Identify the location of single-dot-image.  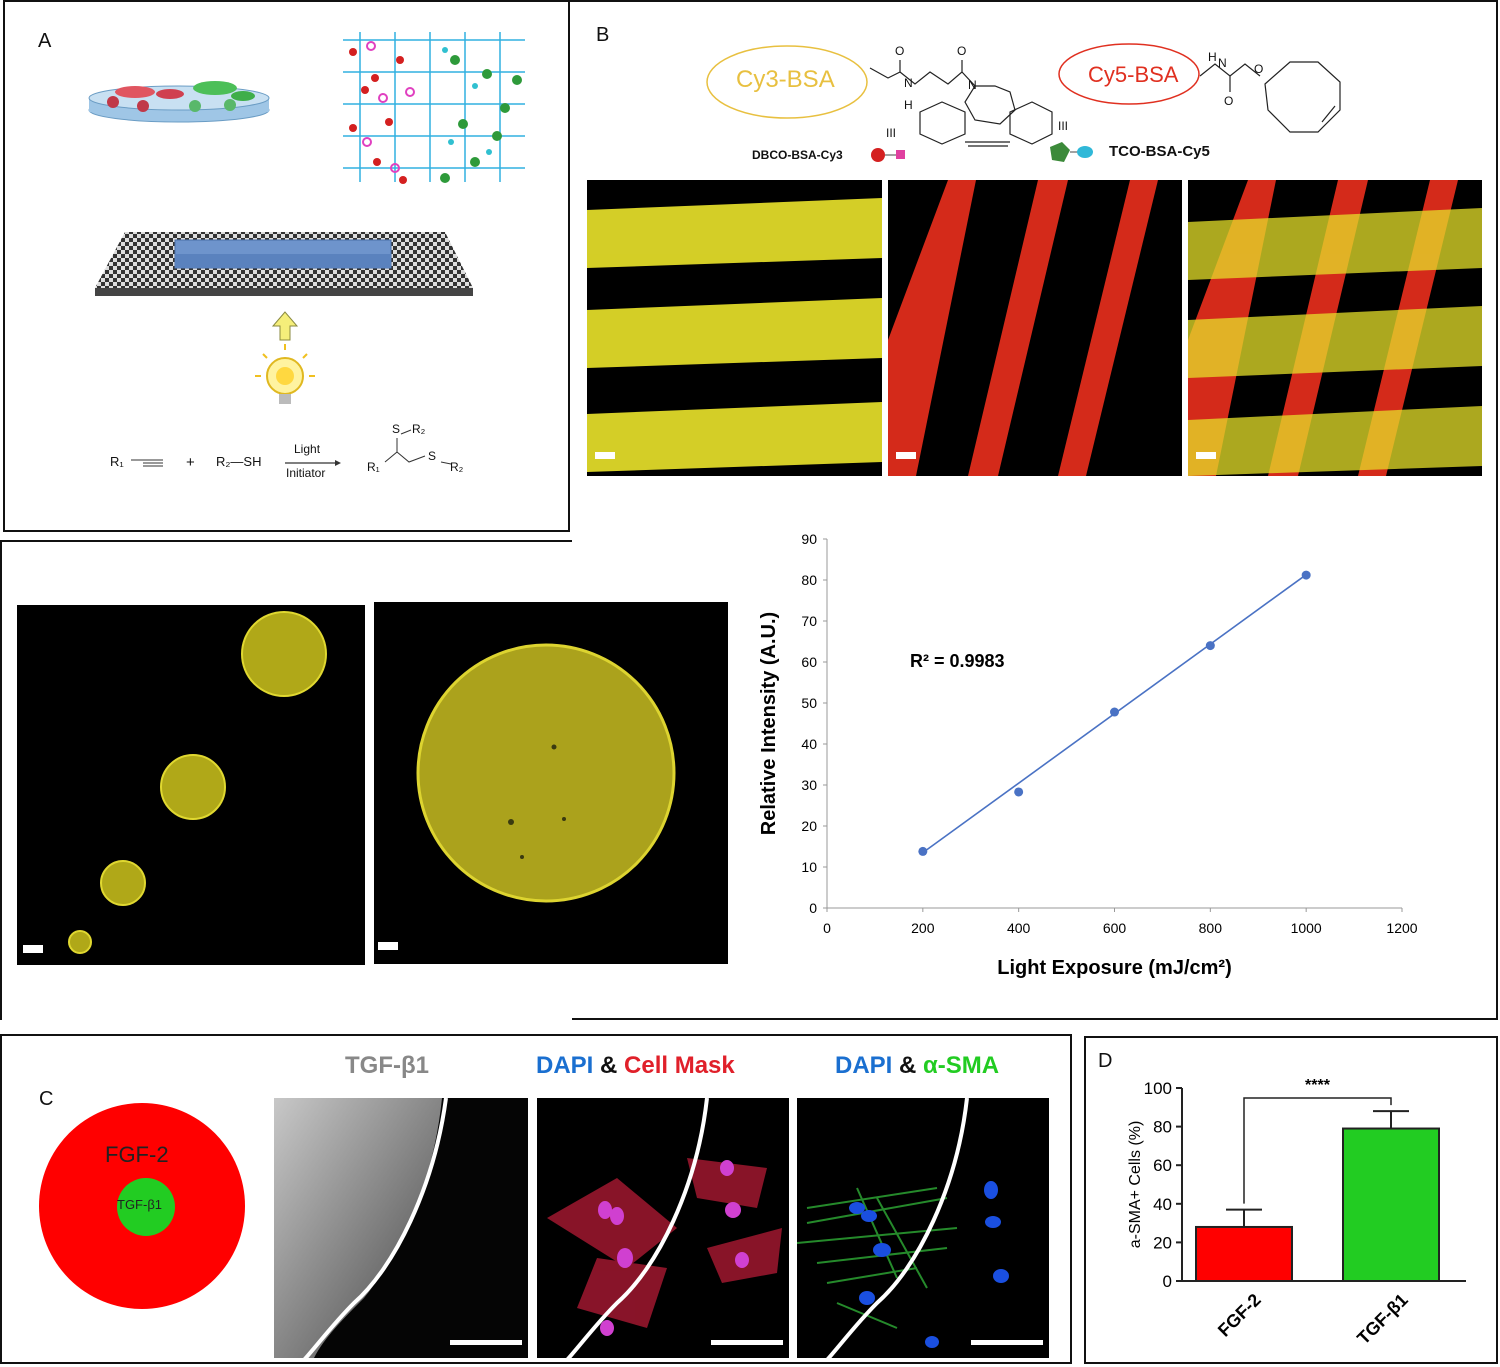
(551, 783).